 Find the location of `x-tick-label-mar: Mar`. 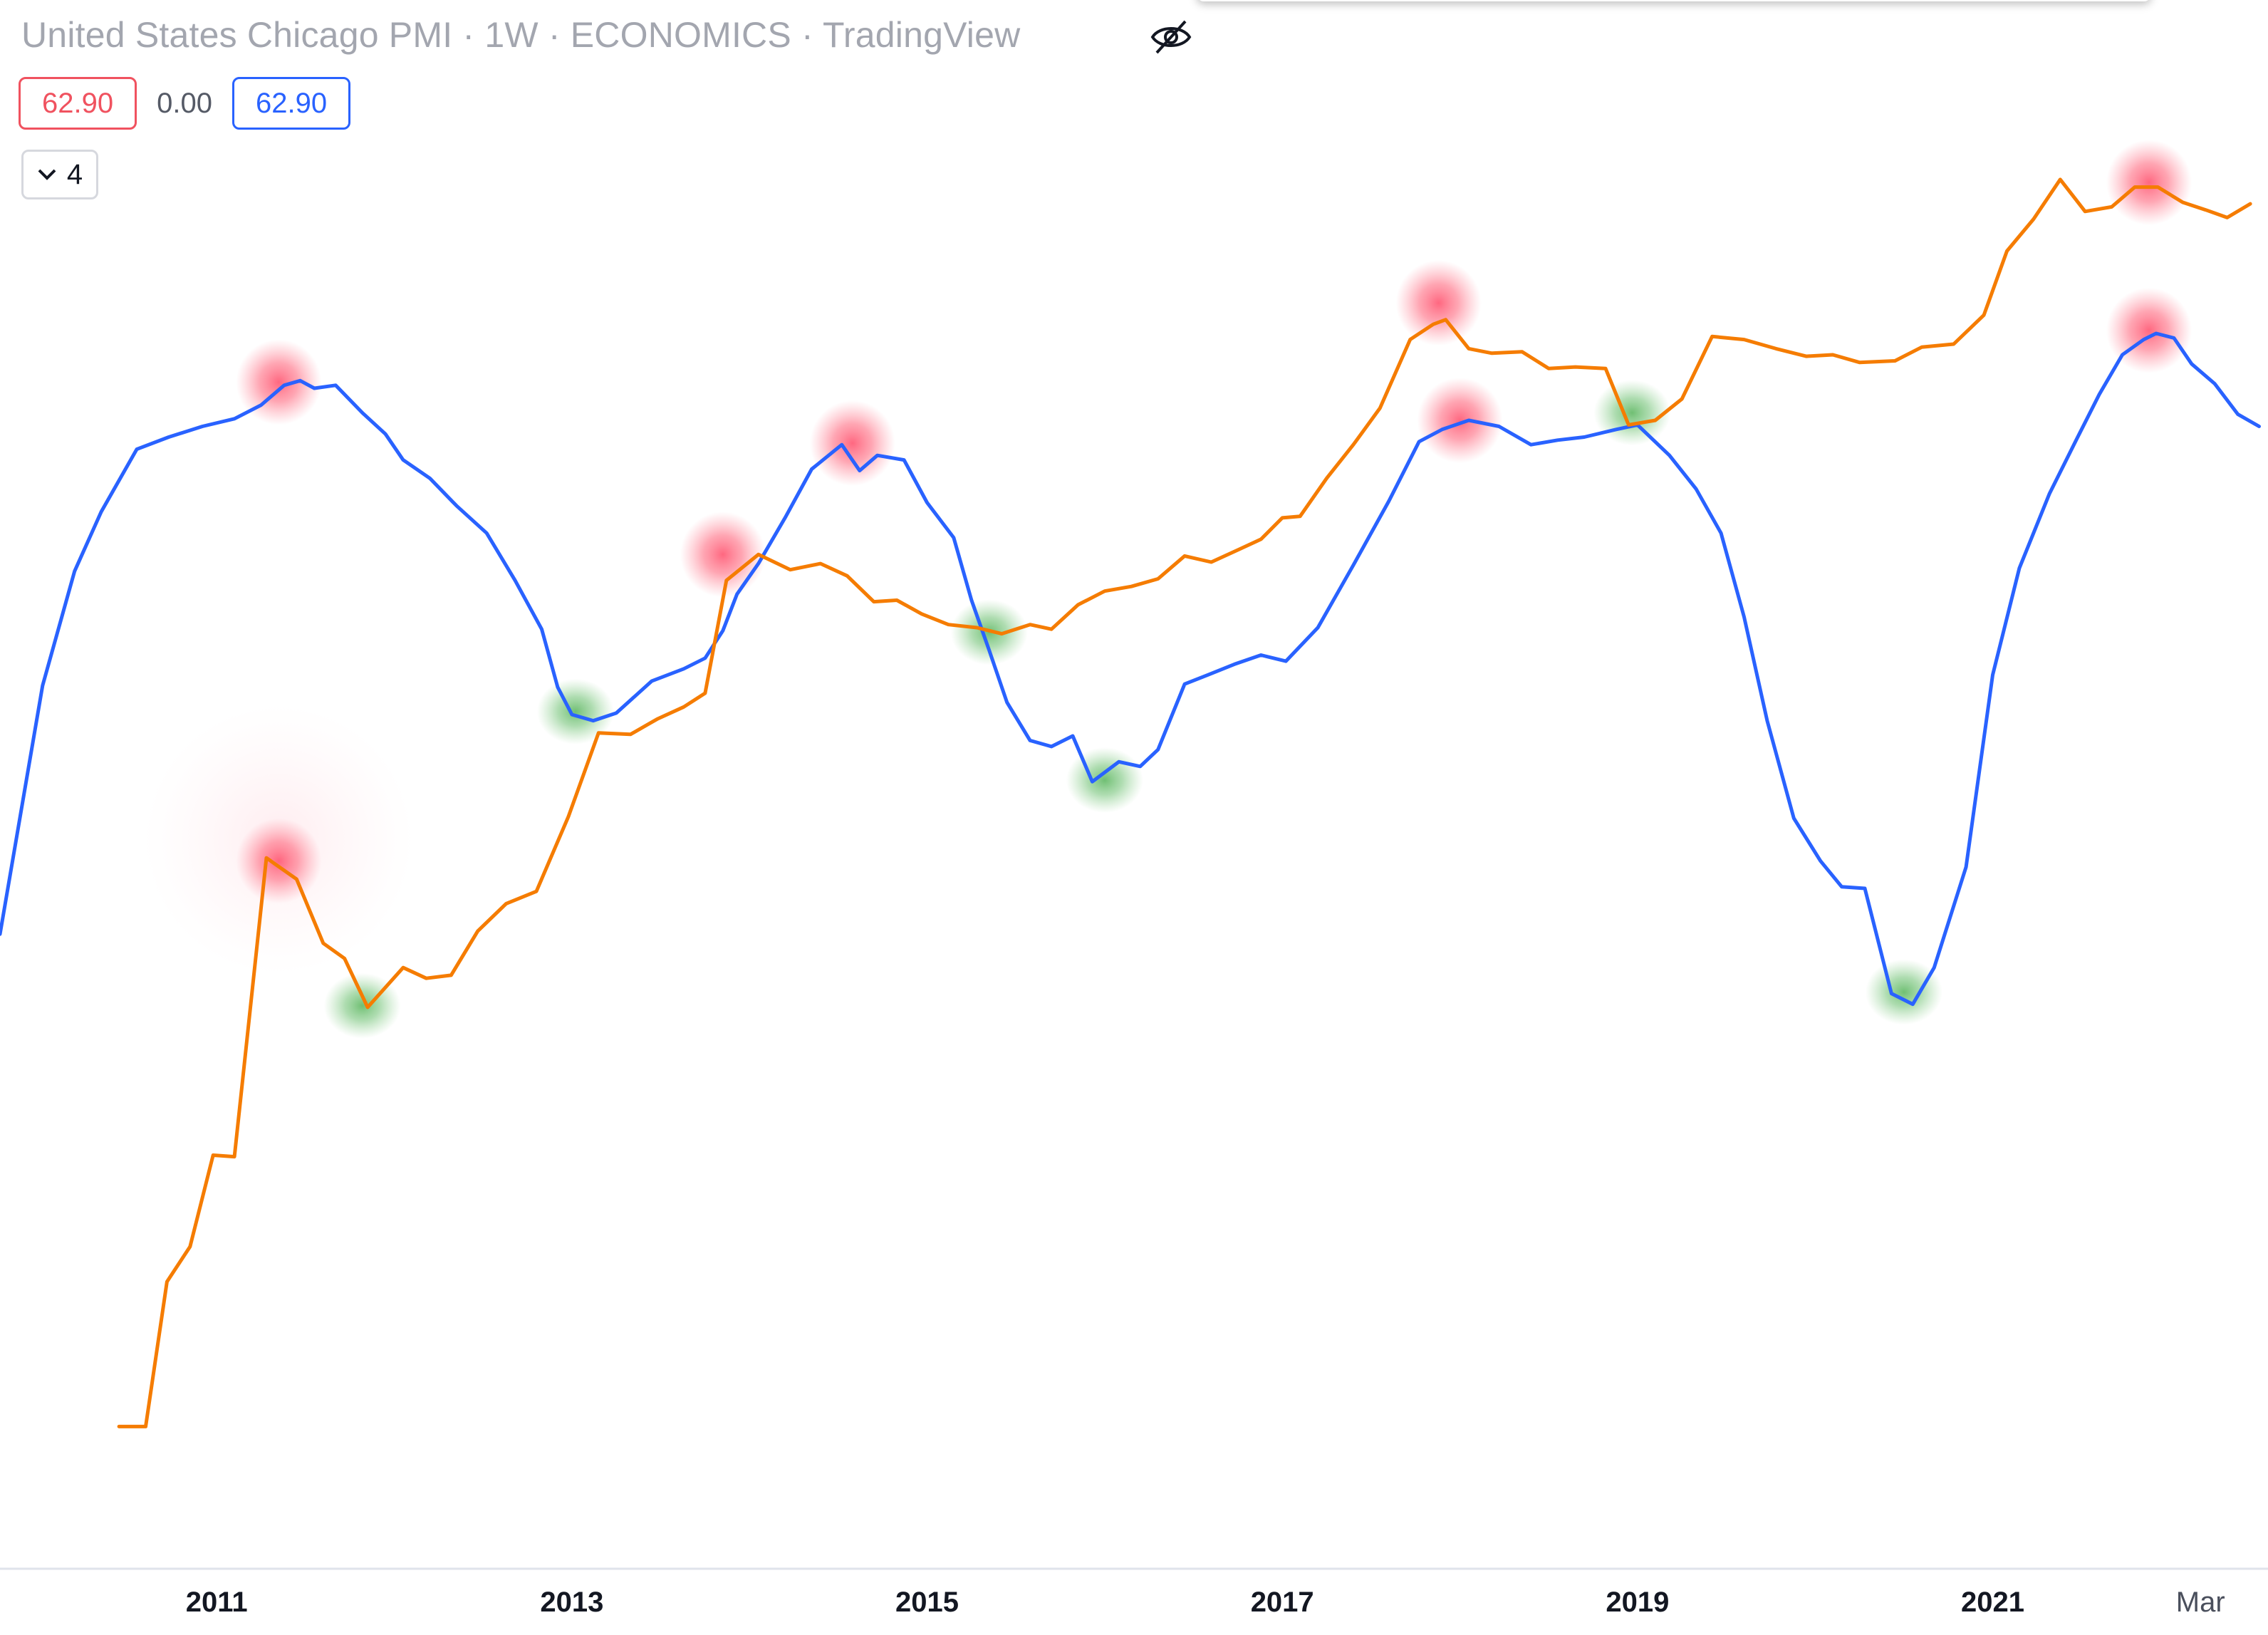

x-tick-label-mar: Mar is located at coordinates (2200, 1602).